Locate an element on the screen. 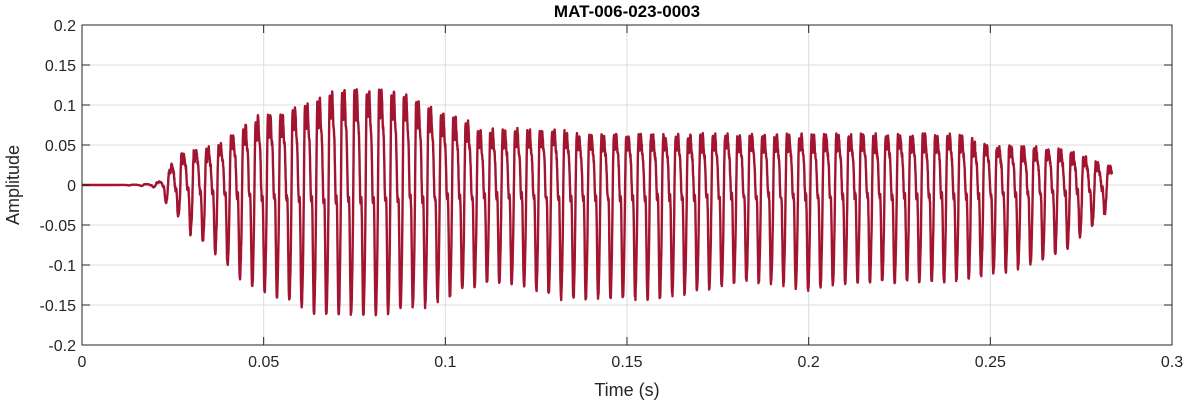 This screenshot has width=1188, height=404. y-axis-label: Amplitude is located at coordinates (13, 185).